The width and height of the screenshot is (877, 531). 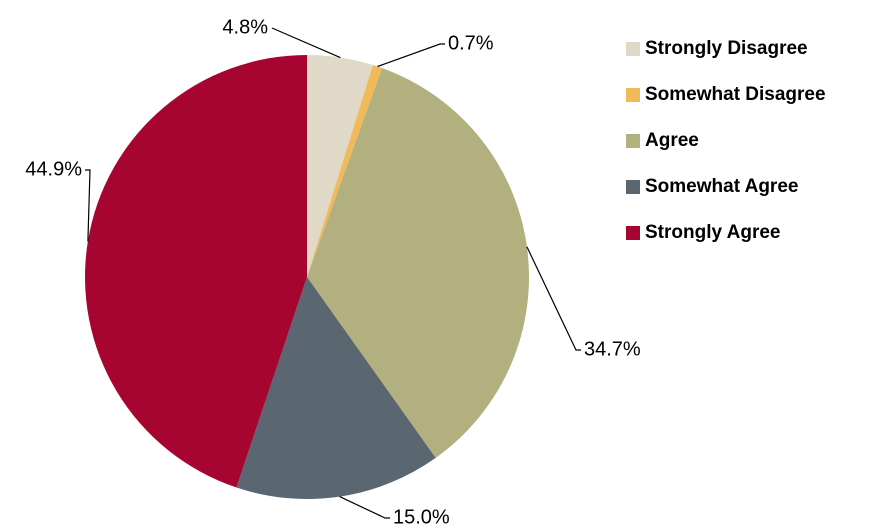 I want to click on data-label: 34.7%, so click(x=612, y=349).